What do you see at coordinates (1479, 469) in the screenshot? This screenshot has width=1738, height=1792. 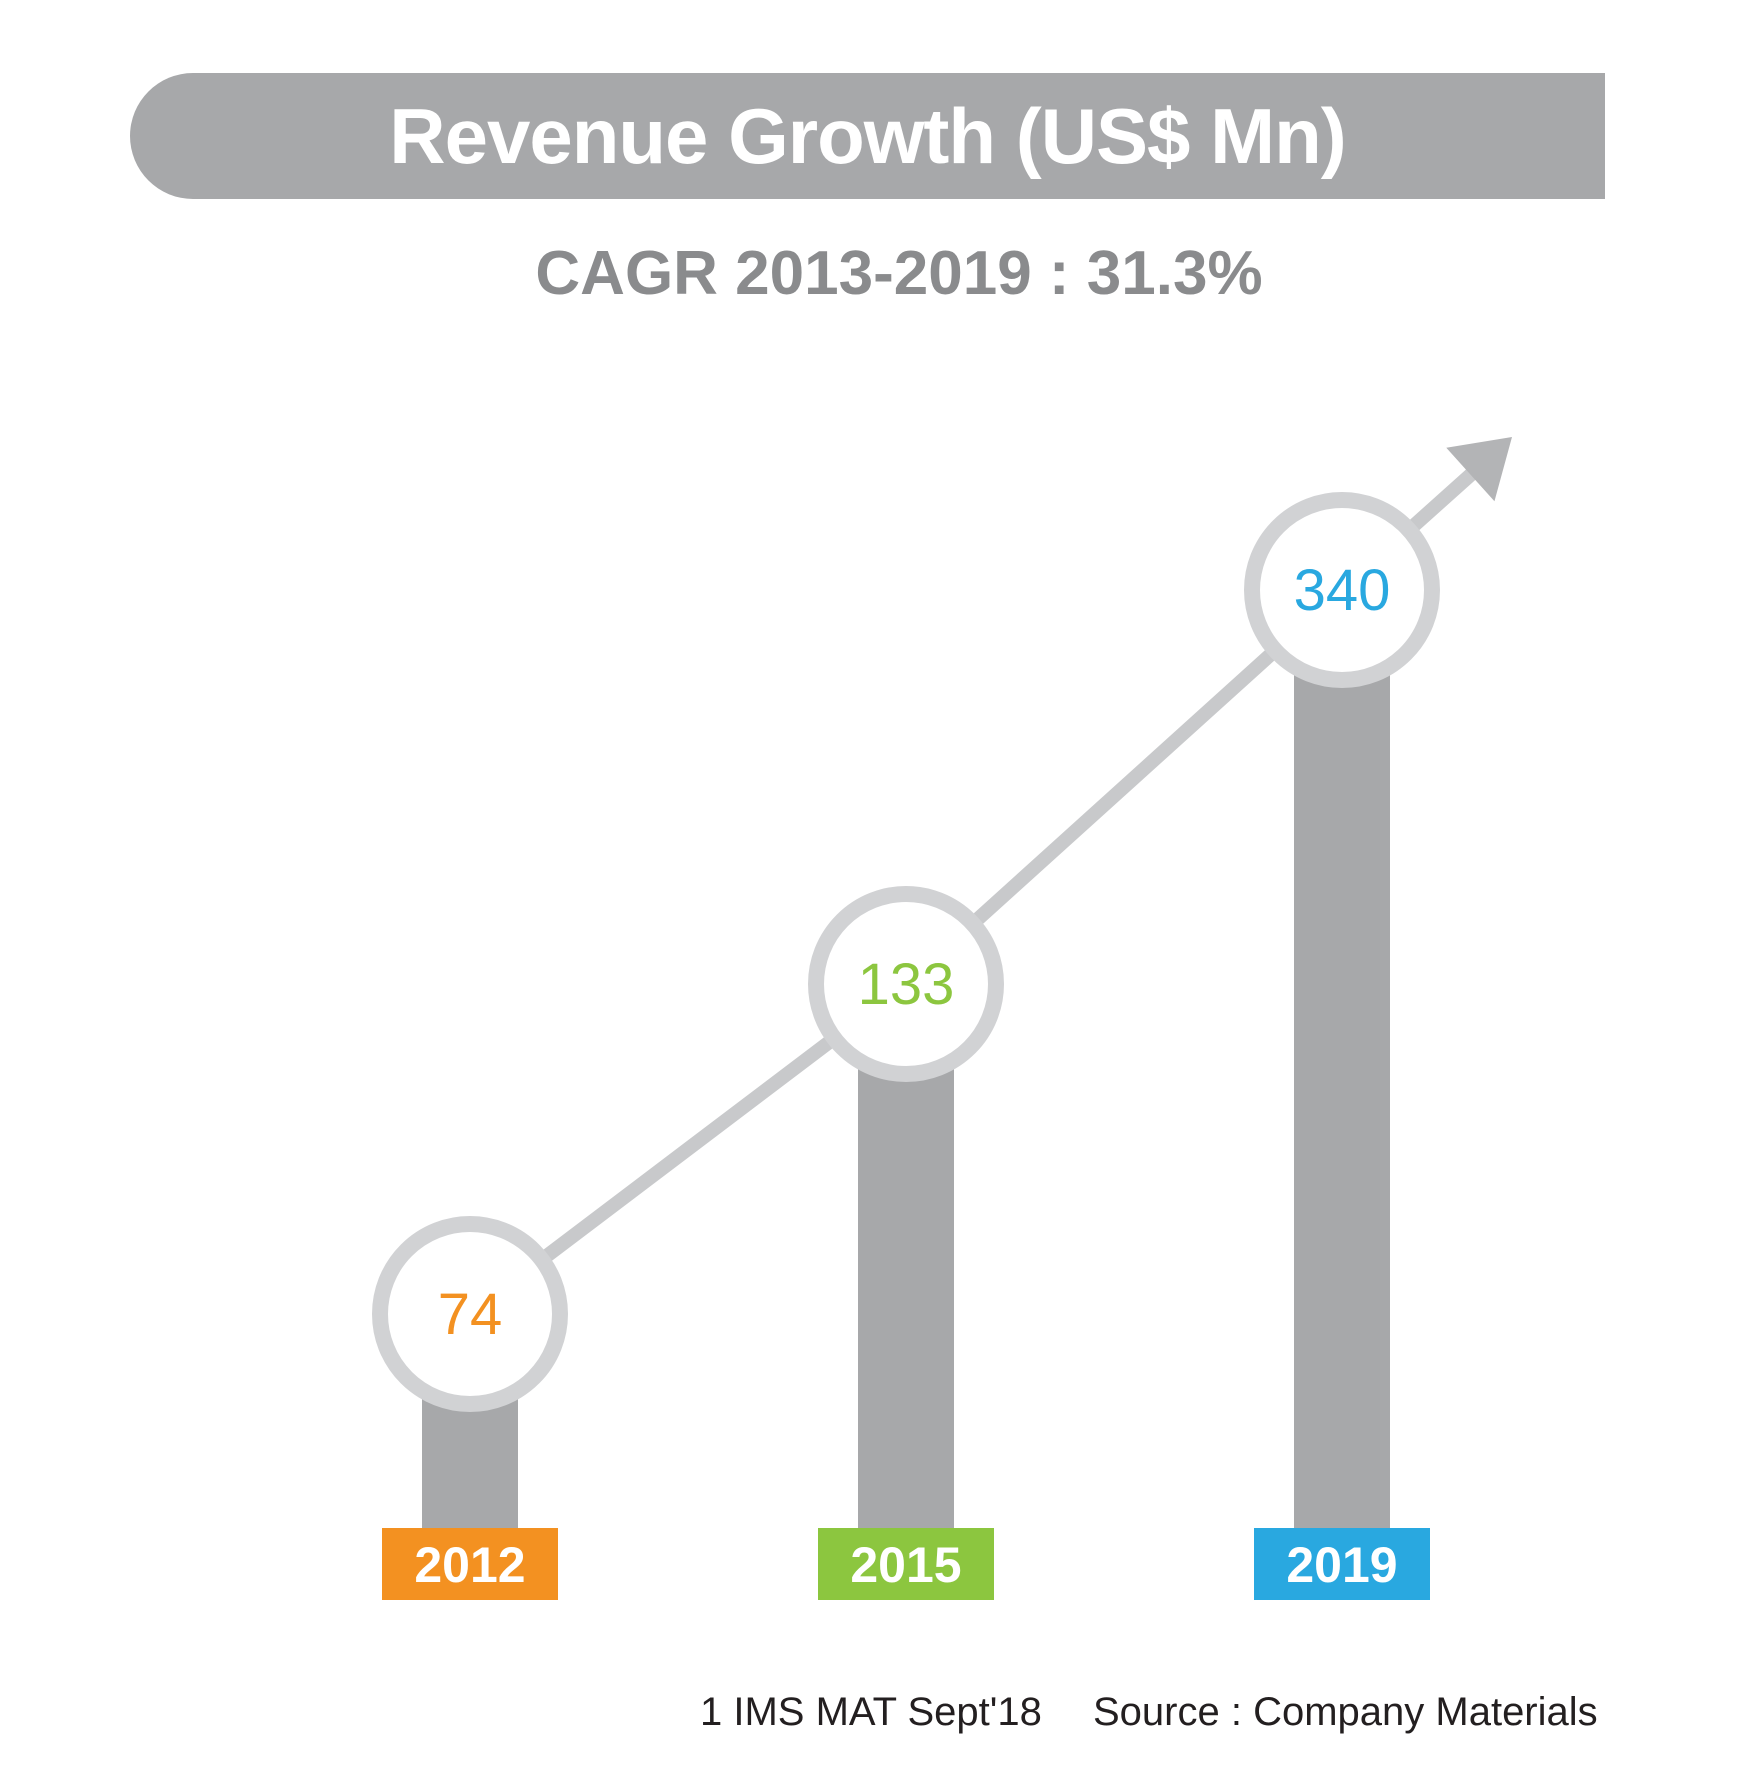 I see `trend-arrowhead` at bounding box center [1479, 469].